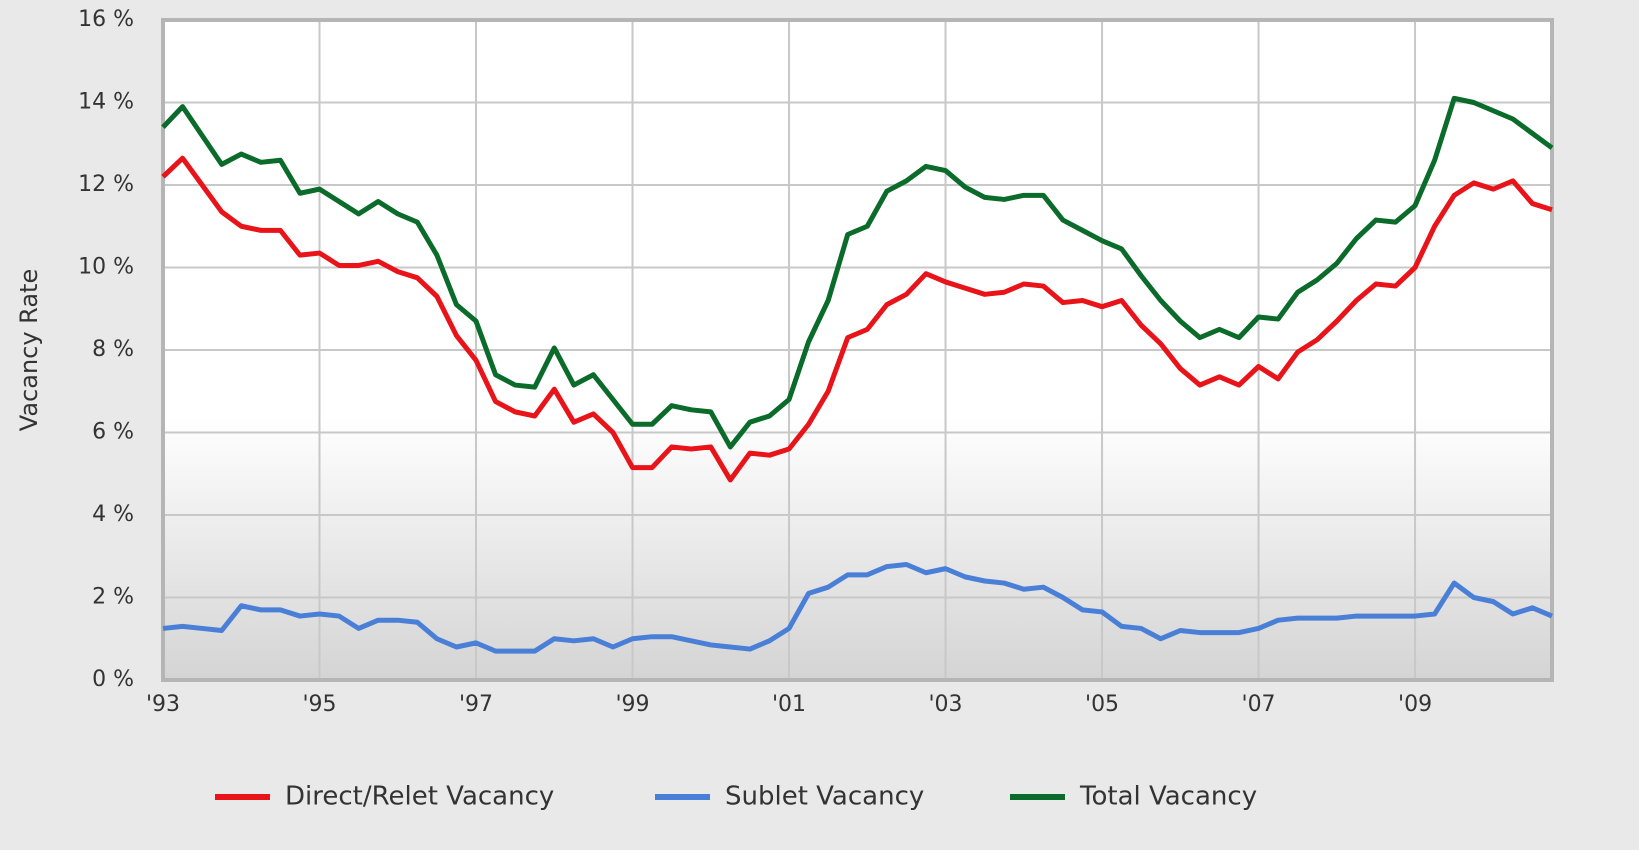 This screenshot has height=850, width=1639. What do you see at coordinates (632, 704) in the screenshot?
I see `x-tick-label: '99` at bounding box center [632, 704].